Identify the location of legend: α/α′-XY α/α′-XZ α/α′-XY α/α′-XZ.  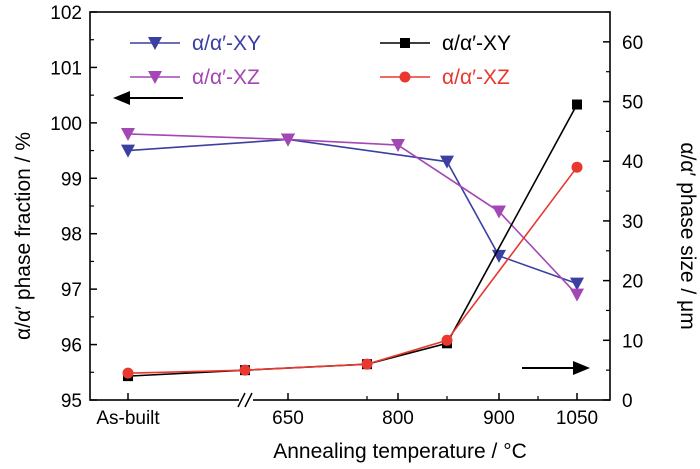
(320, 60).